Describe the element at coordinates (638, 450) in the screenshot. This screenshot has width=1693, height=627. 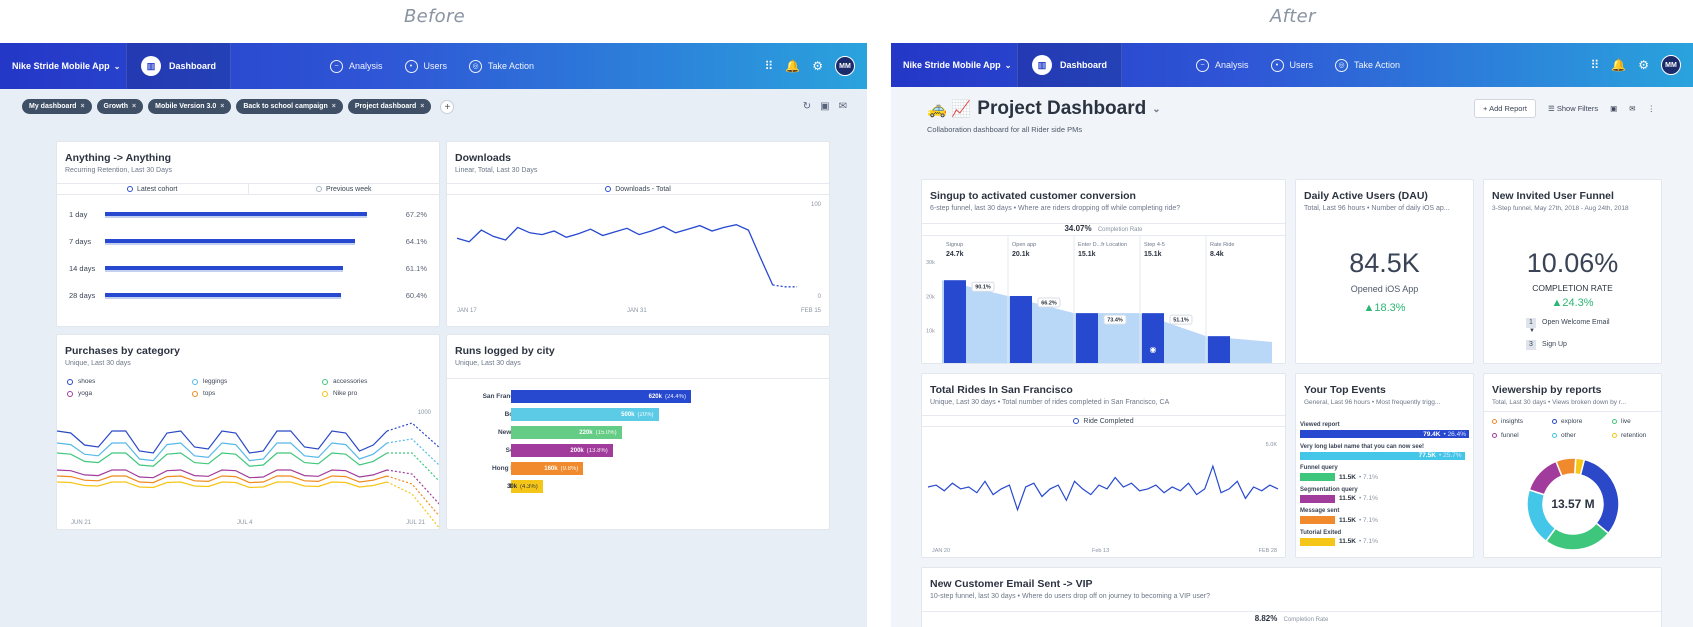
I see `city-row: Seattle200k(13.8%)` at that location.